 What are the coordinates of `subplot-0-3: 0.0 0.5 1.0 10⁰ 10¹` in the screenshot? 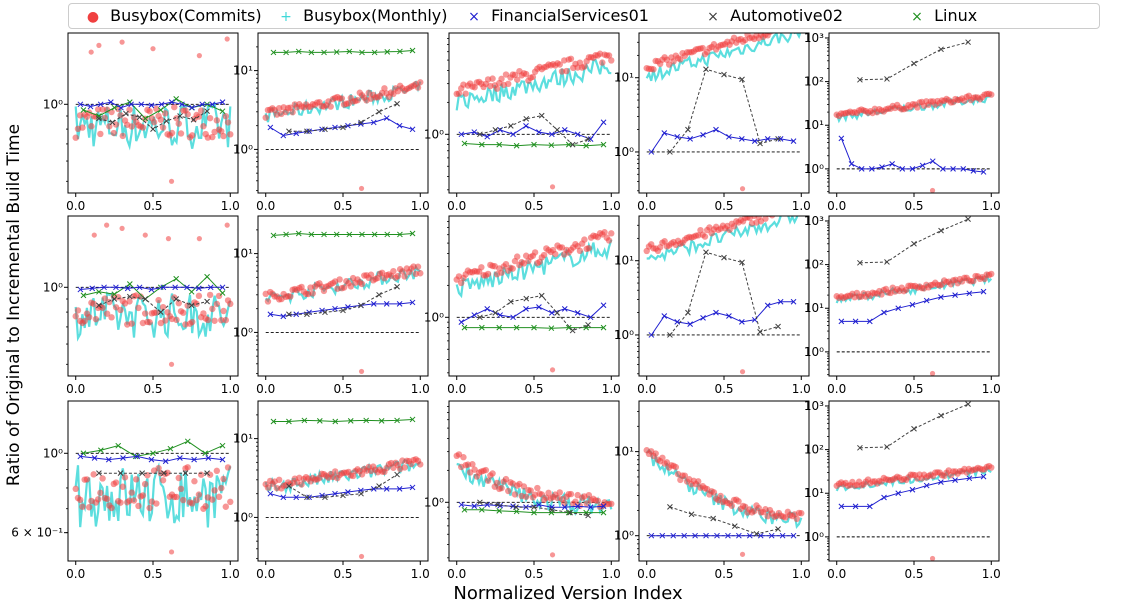 It's located at (712, 116).